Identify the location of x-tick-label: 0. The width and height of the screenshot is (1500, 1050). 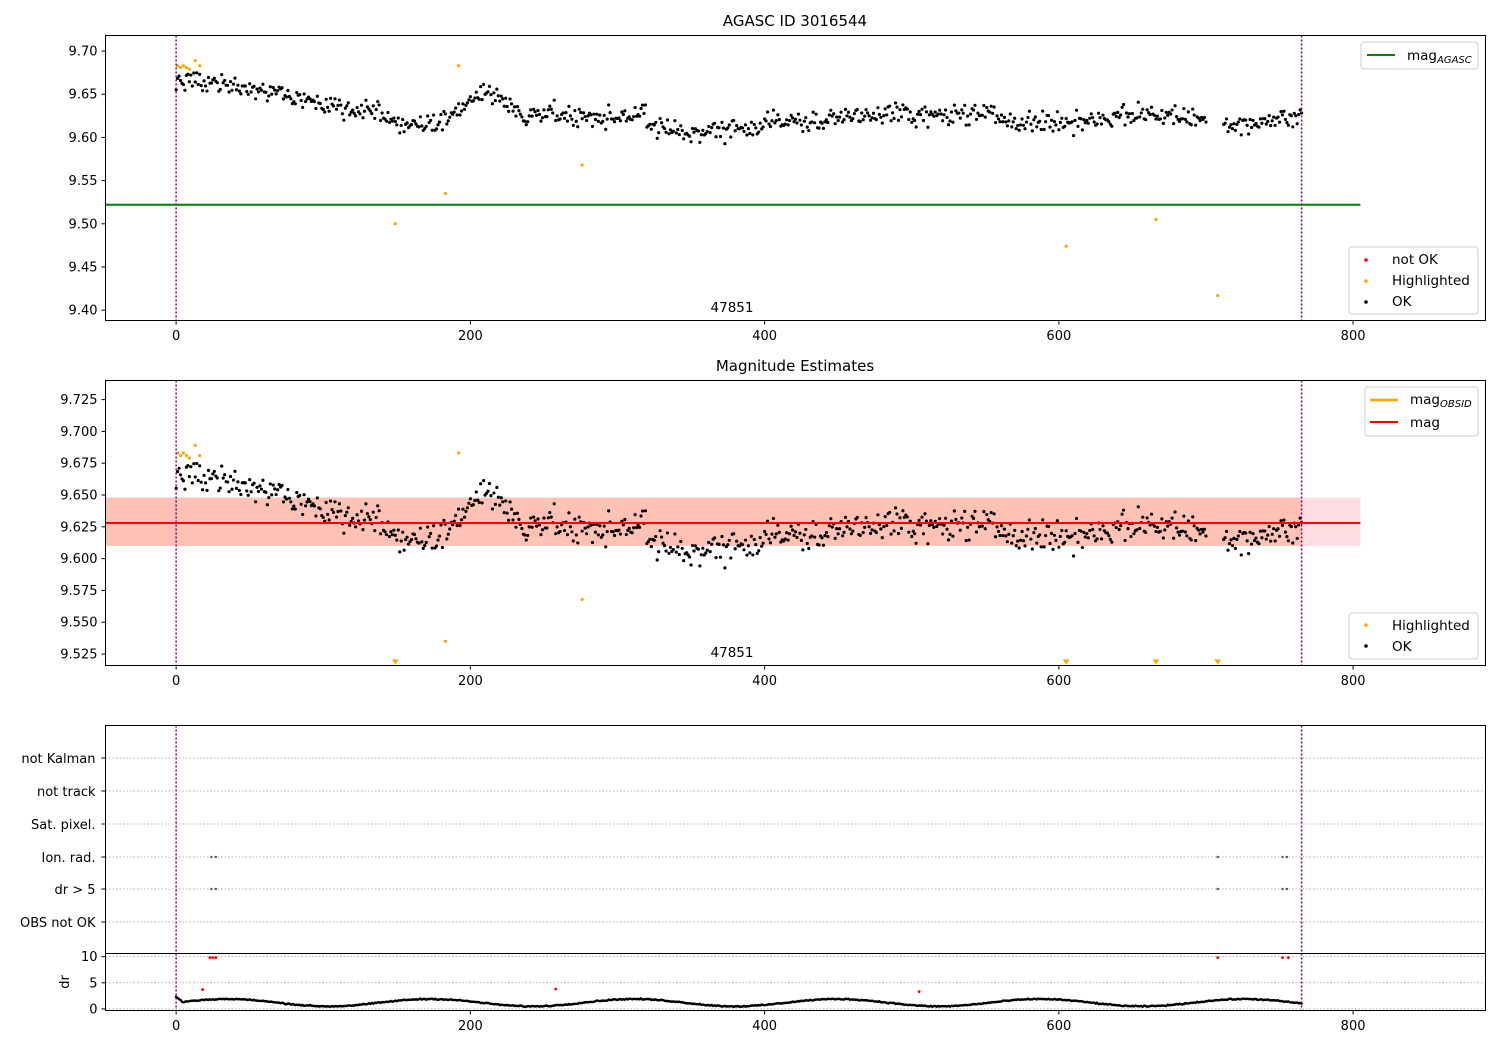
(176, 681).